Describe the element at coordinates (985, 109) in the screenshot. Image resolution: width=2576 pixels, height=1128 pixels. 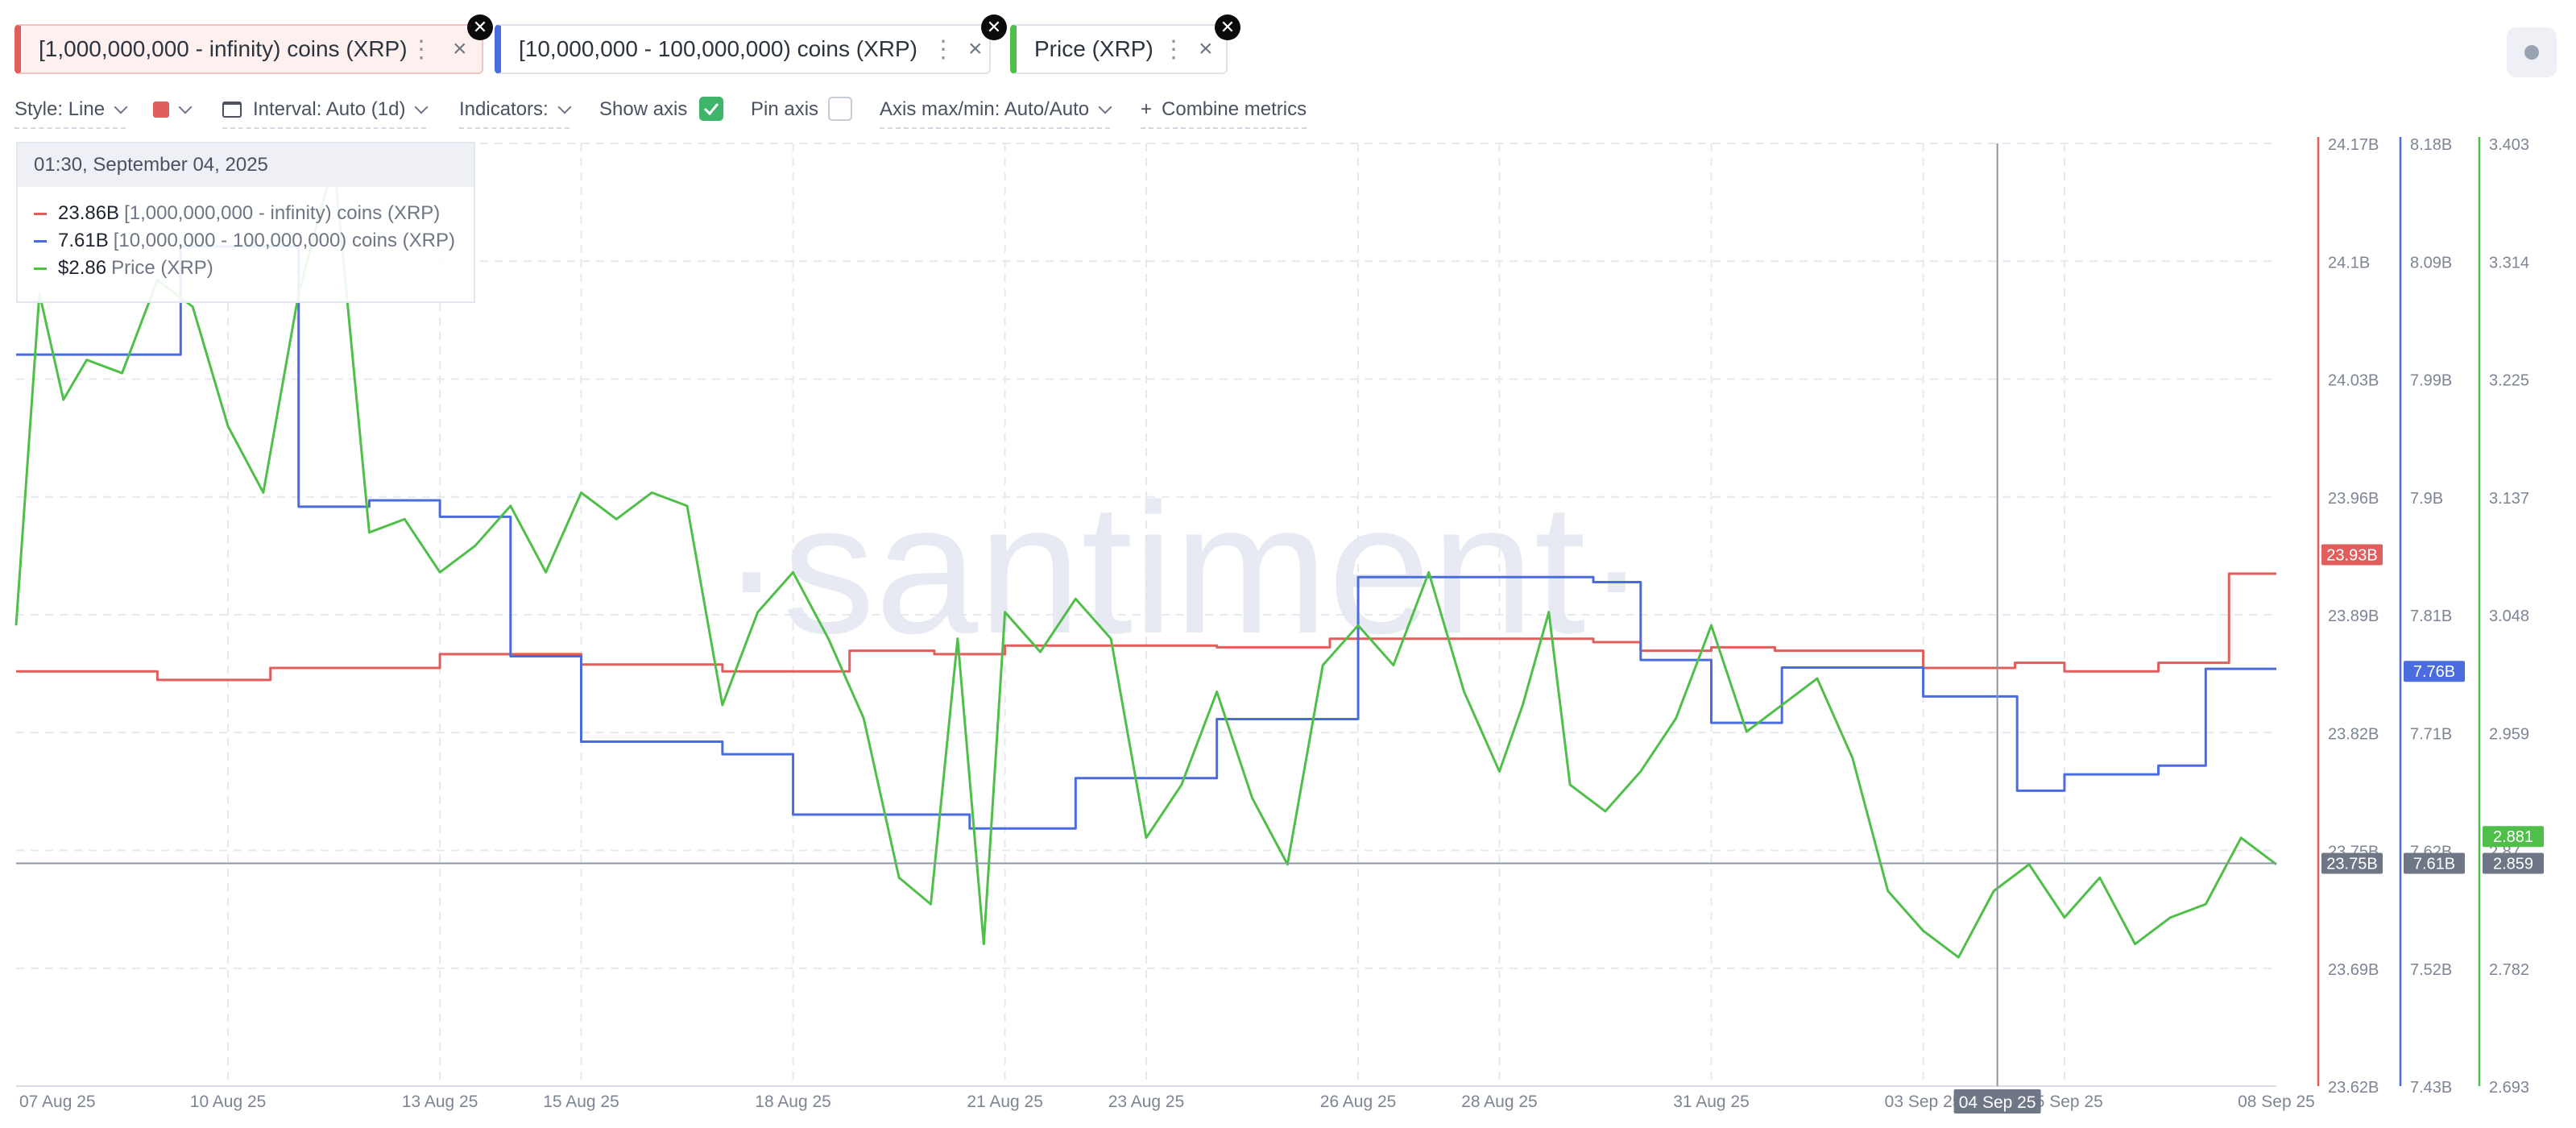
I see `axis-maxmin-label: Axis max/min: Auto/Auto` at that location.